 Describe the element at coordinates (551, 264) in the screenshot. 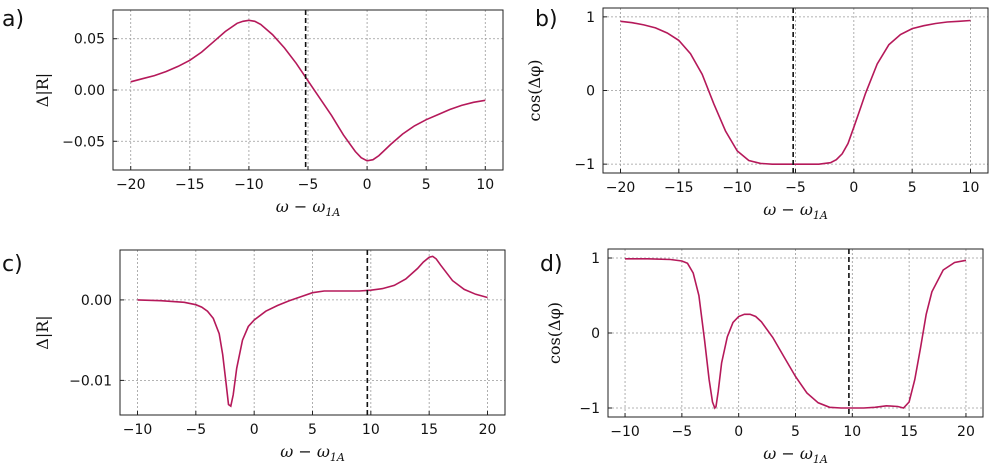

I see `panel-label: d)` at that location.